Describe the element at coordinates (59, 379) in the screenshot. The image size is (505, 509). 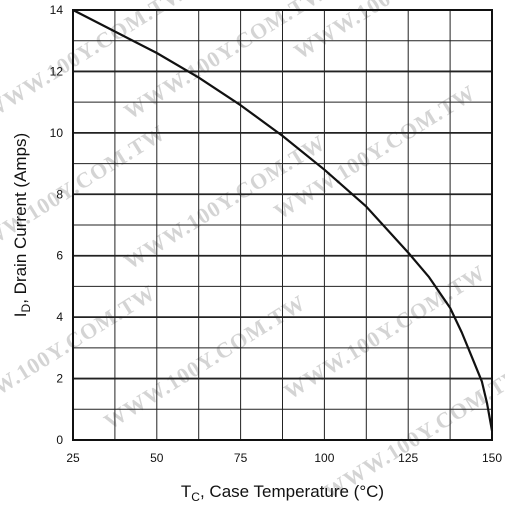
I see `y-tick-label: 2` at that location.